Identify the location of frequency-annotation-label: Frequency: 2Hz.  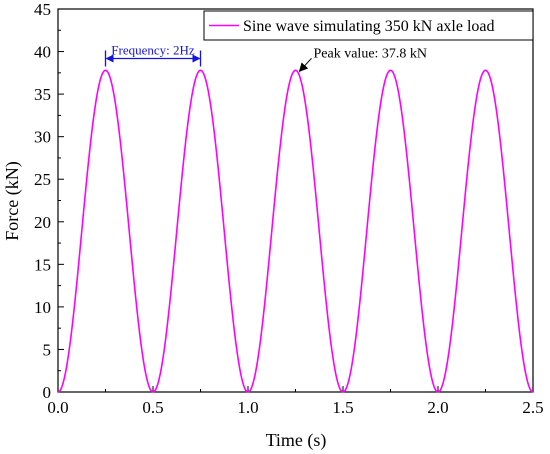
(153, 50).